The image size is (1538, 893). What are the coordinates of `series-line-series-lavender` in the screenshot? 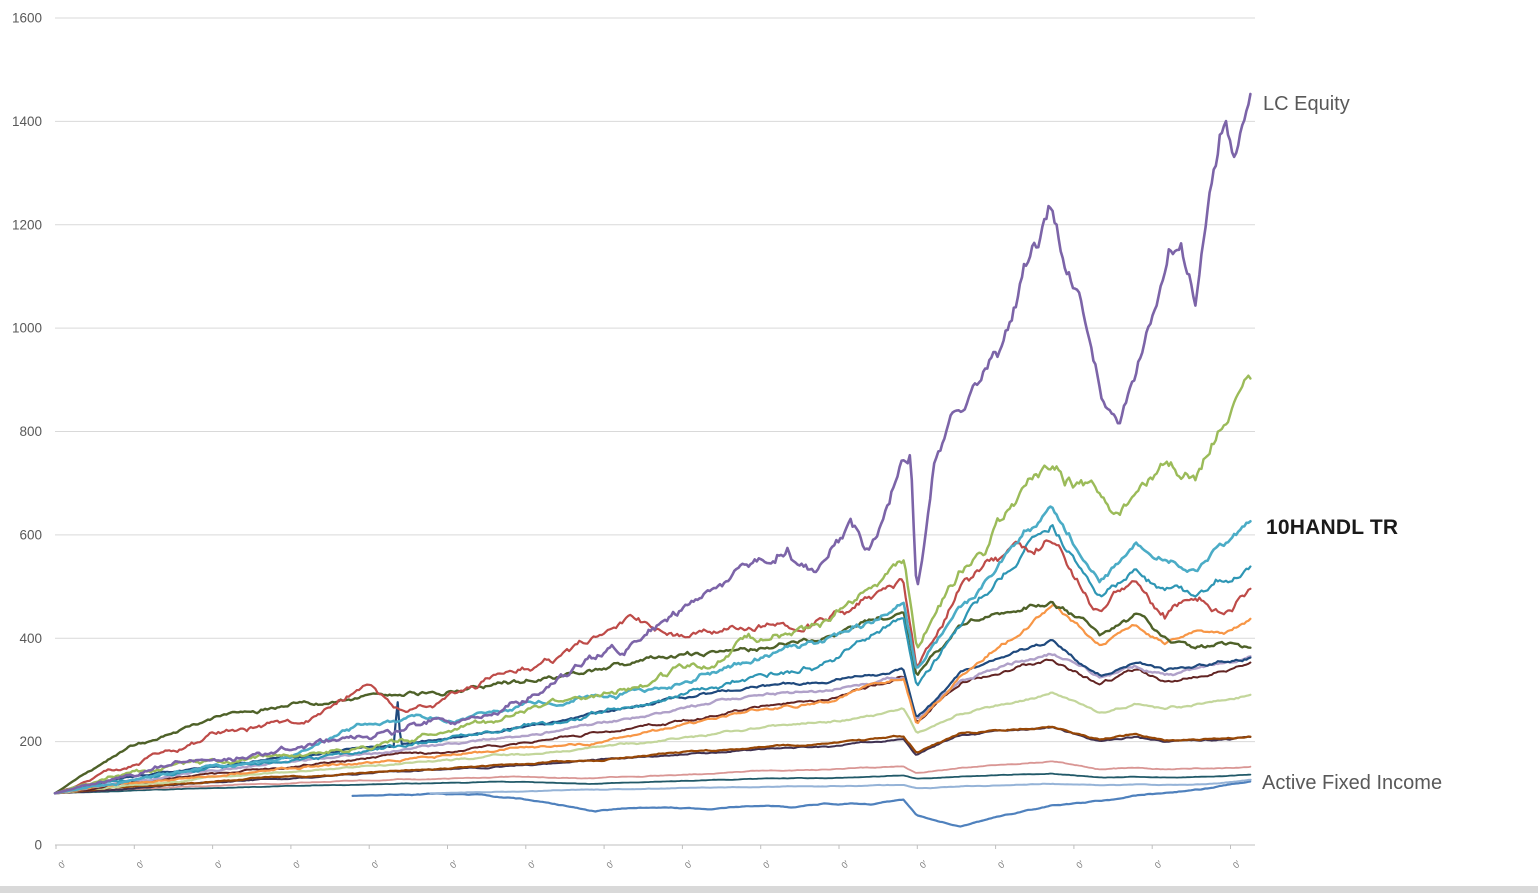 It's located at (652, 723).